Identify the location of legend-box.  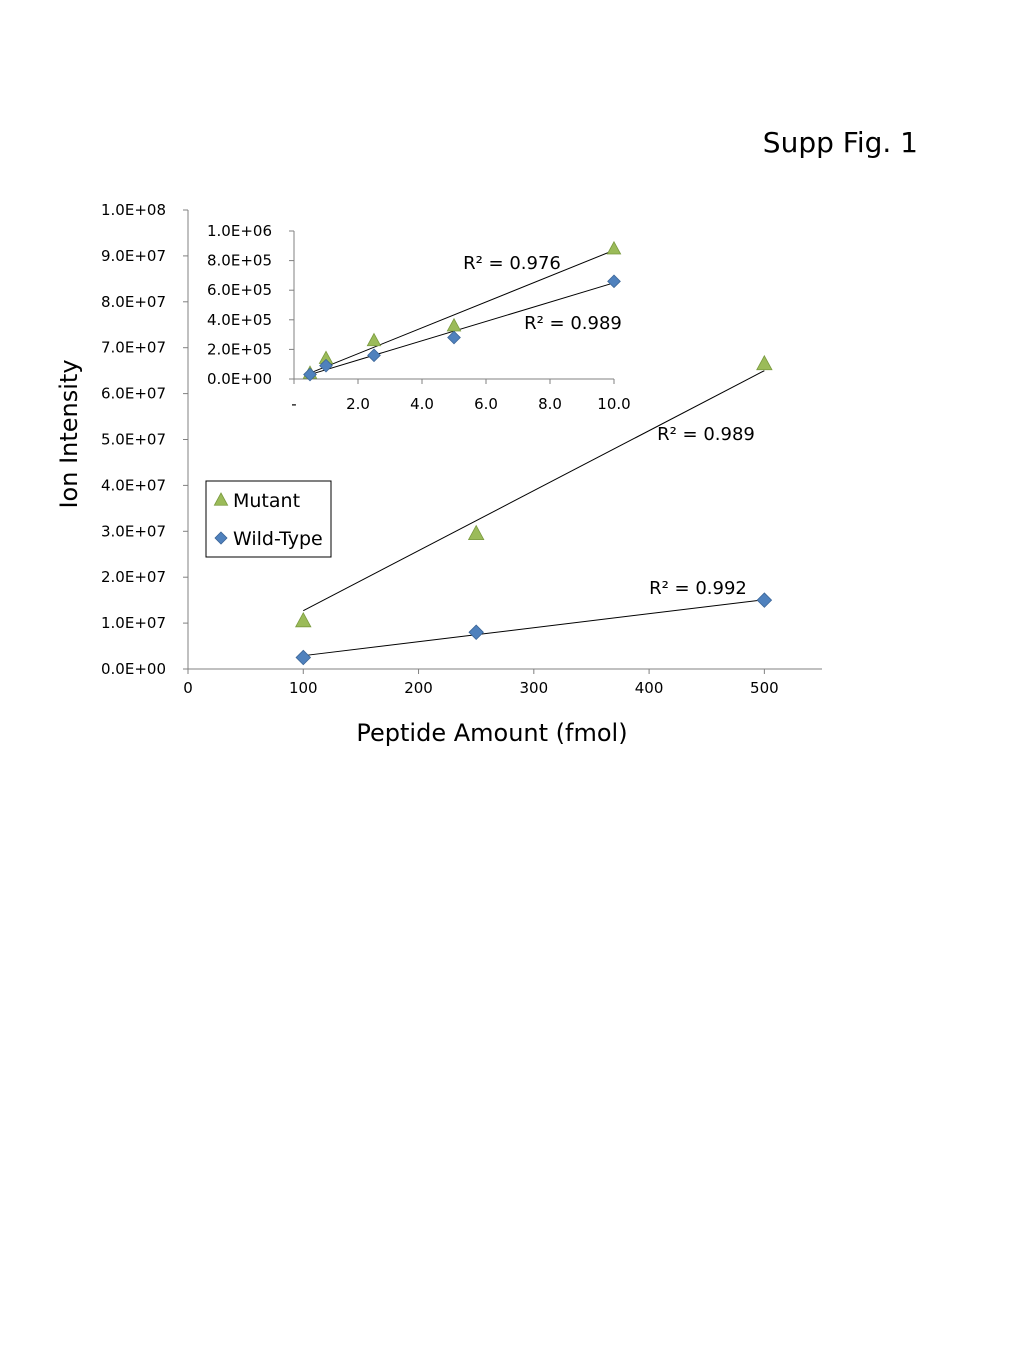
(268, 519).